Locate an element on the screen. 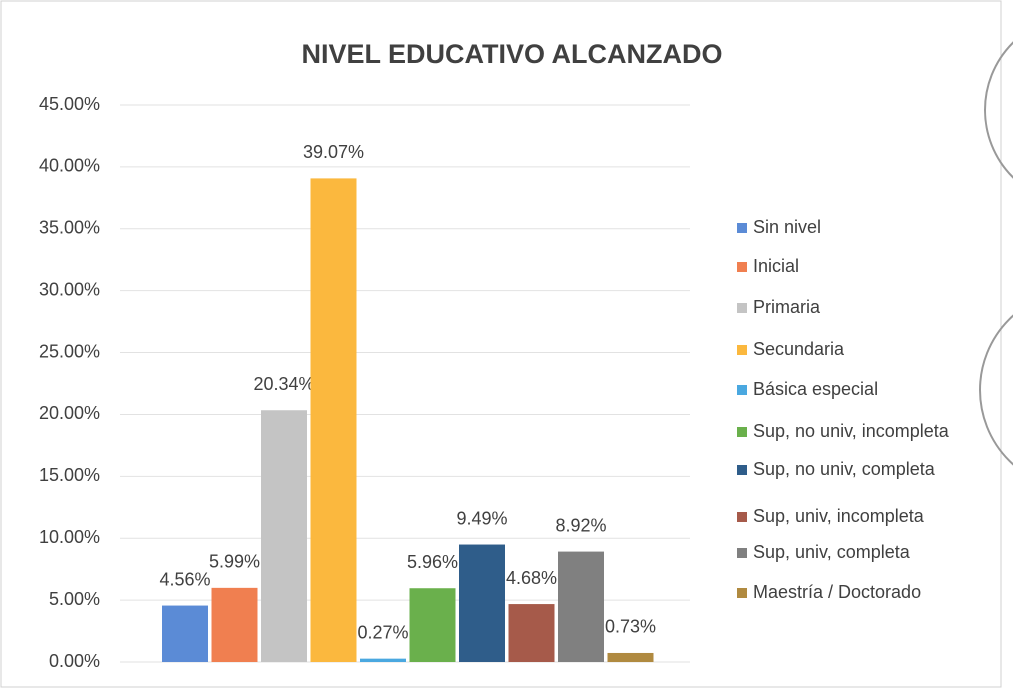  y-tick-label: 40.00% is located at coordinates (69, 166).